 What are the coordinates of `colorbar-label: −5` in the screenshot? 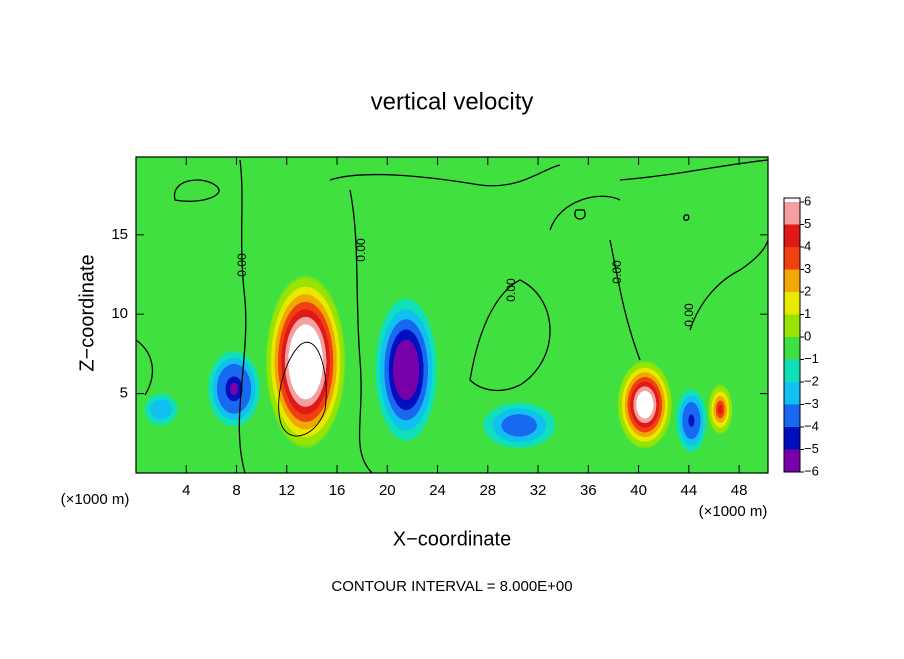 It's located at (811, 448).